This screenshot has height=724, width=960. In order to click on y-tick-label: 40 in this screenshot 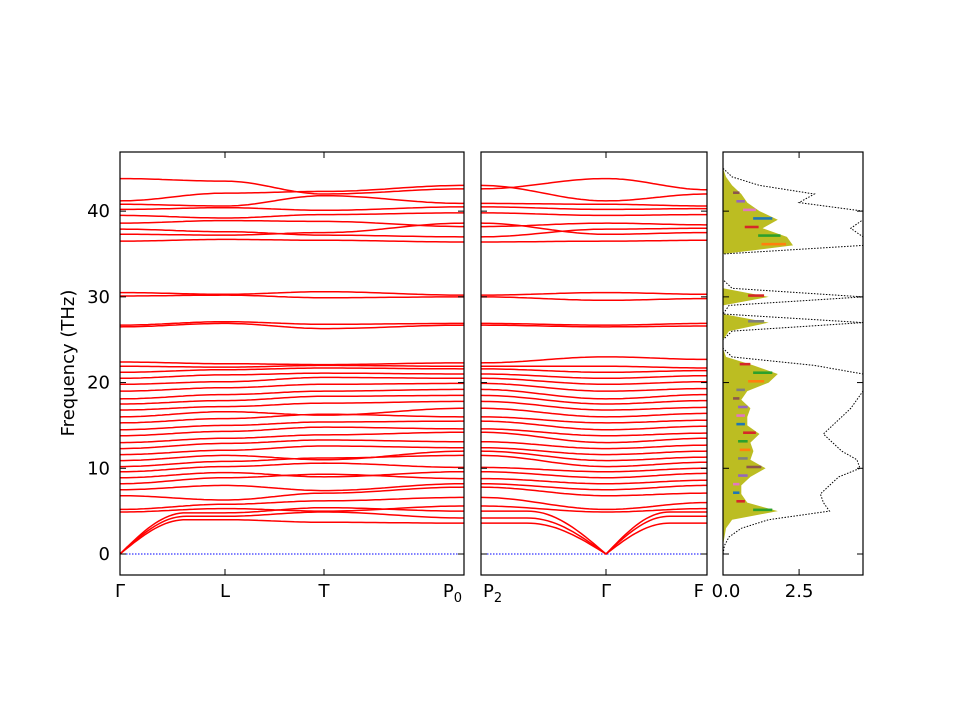, I will do `click(98, 211)`.